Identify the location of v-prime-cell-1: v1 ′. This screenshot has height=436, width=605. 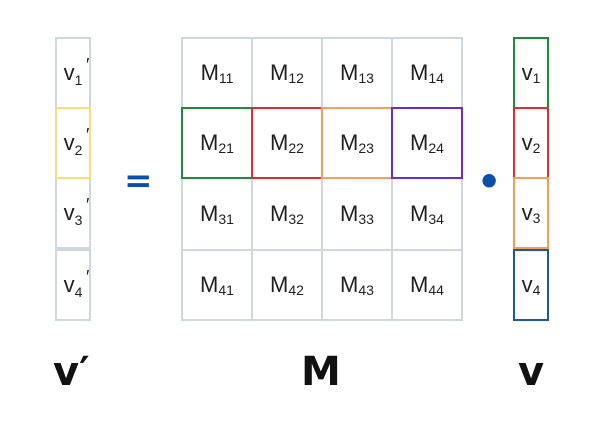
(73, 73).